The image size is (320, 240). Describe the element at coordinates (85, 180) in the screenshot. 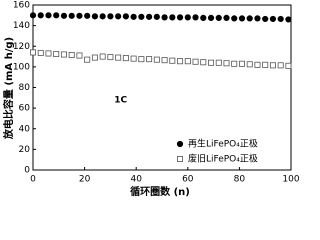

I see `x-tick-label: 20` at that location.